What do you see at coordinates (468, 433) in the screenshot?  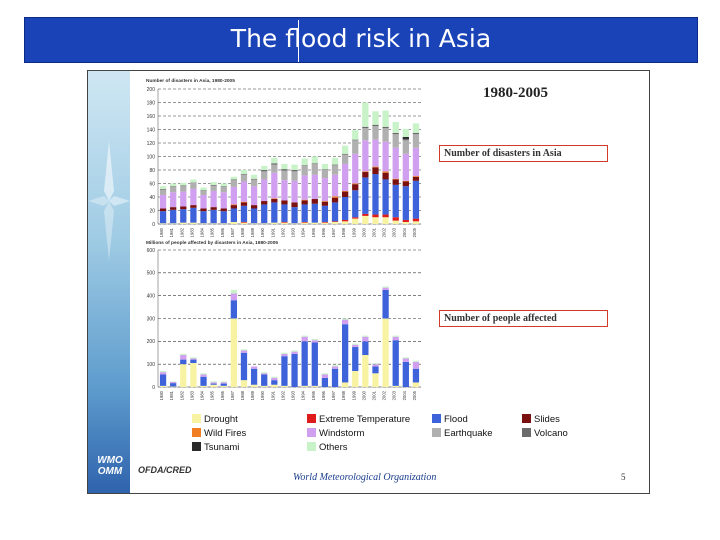 I see `legend-label: Earthquake` at bounding box center [468, 433].